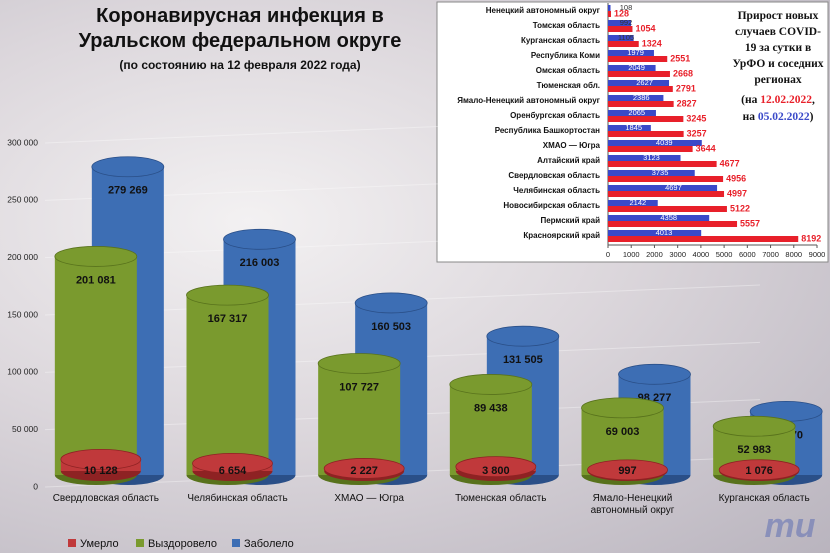  What do you see at coordinates (786, 100) in the screenshot?
I see `legend-entry: 12.02.2022` at bounding box center [786, 100].